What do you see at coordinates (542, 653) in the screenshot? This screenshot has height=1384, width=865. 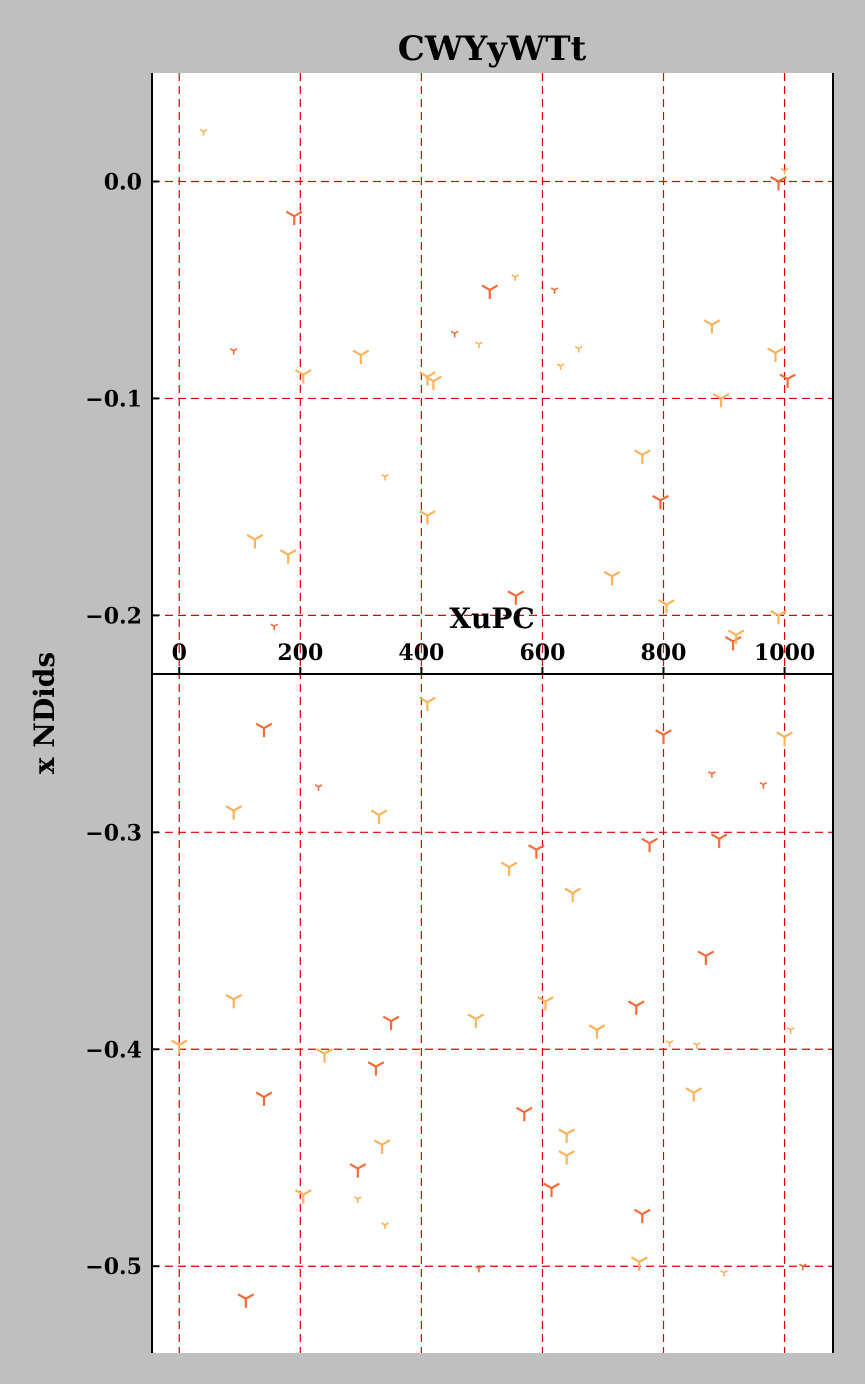 I see `x-tick-label: 600` at bounding box center [542, 653].